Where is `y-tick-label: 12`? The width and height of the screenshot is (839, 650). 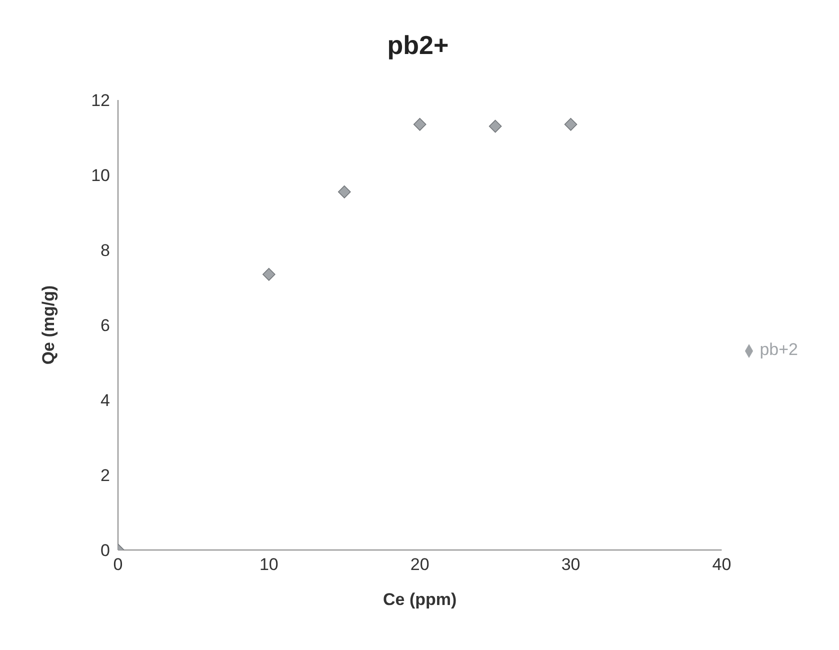 y-tick-label: 12 is located at coordinates (100, 100).